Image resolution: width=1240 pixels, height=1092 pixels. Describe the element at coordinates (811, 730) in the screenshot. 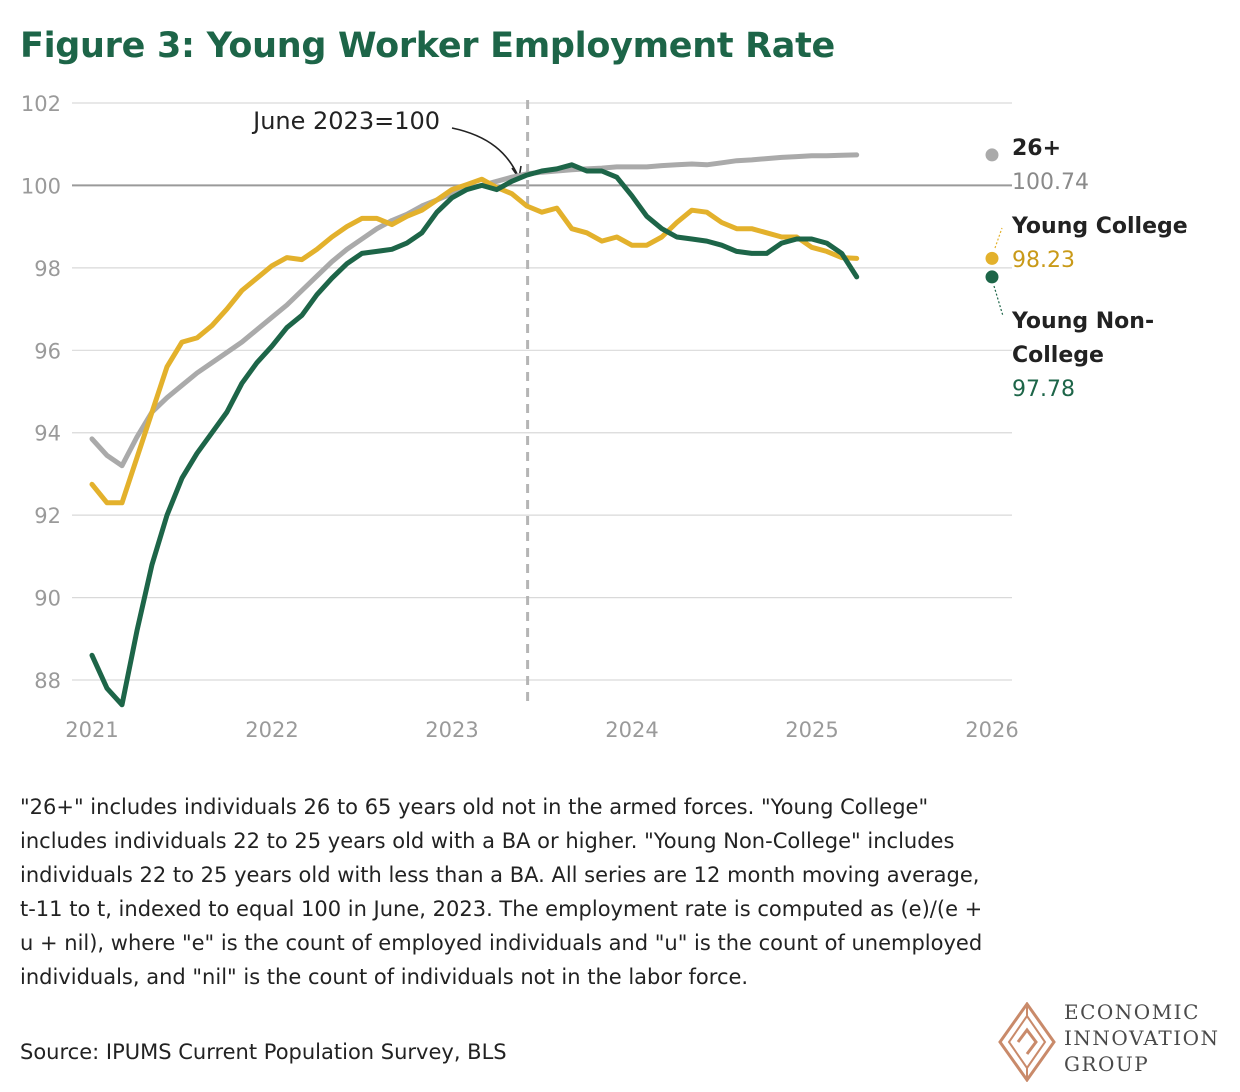

I see `x-tick-label: 2025` at that location.